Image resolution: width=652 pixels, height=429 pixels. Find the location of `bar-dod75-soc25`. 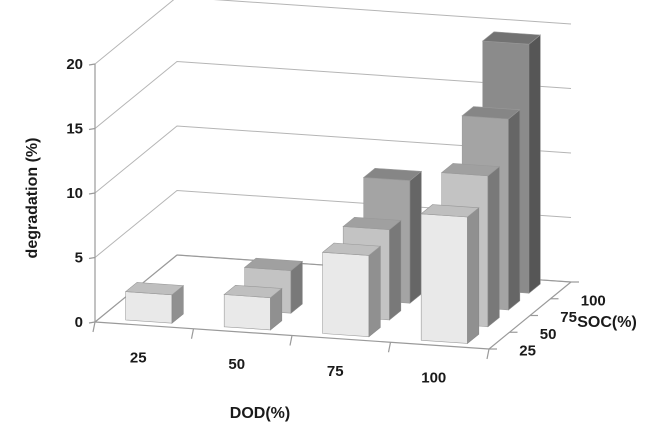

bar-dod75-soc25 is located at coordinates (351, 290).